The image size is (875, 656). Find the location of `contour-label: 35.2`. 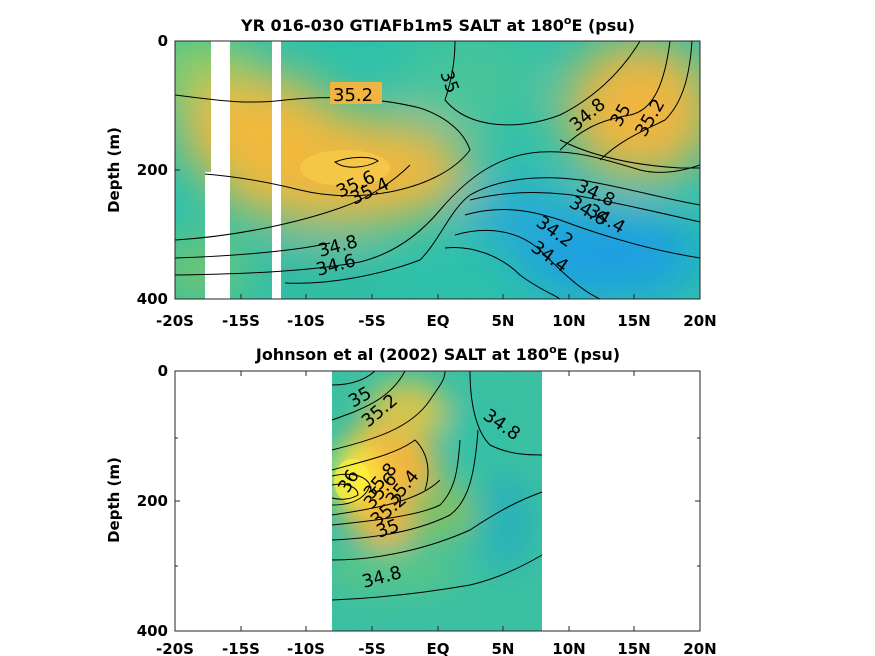

contour-label: 35.2 is located at coordinates (353, 95).